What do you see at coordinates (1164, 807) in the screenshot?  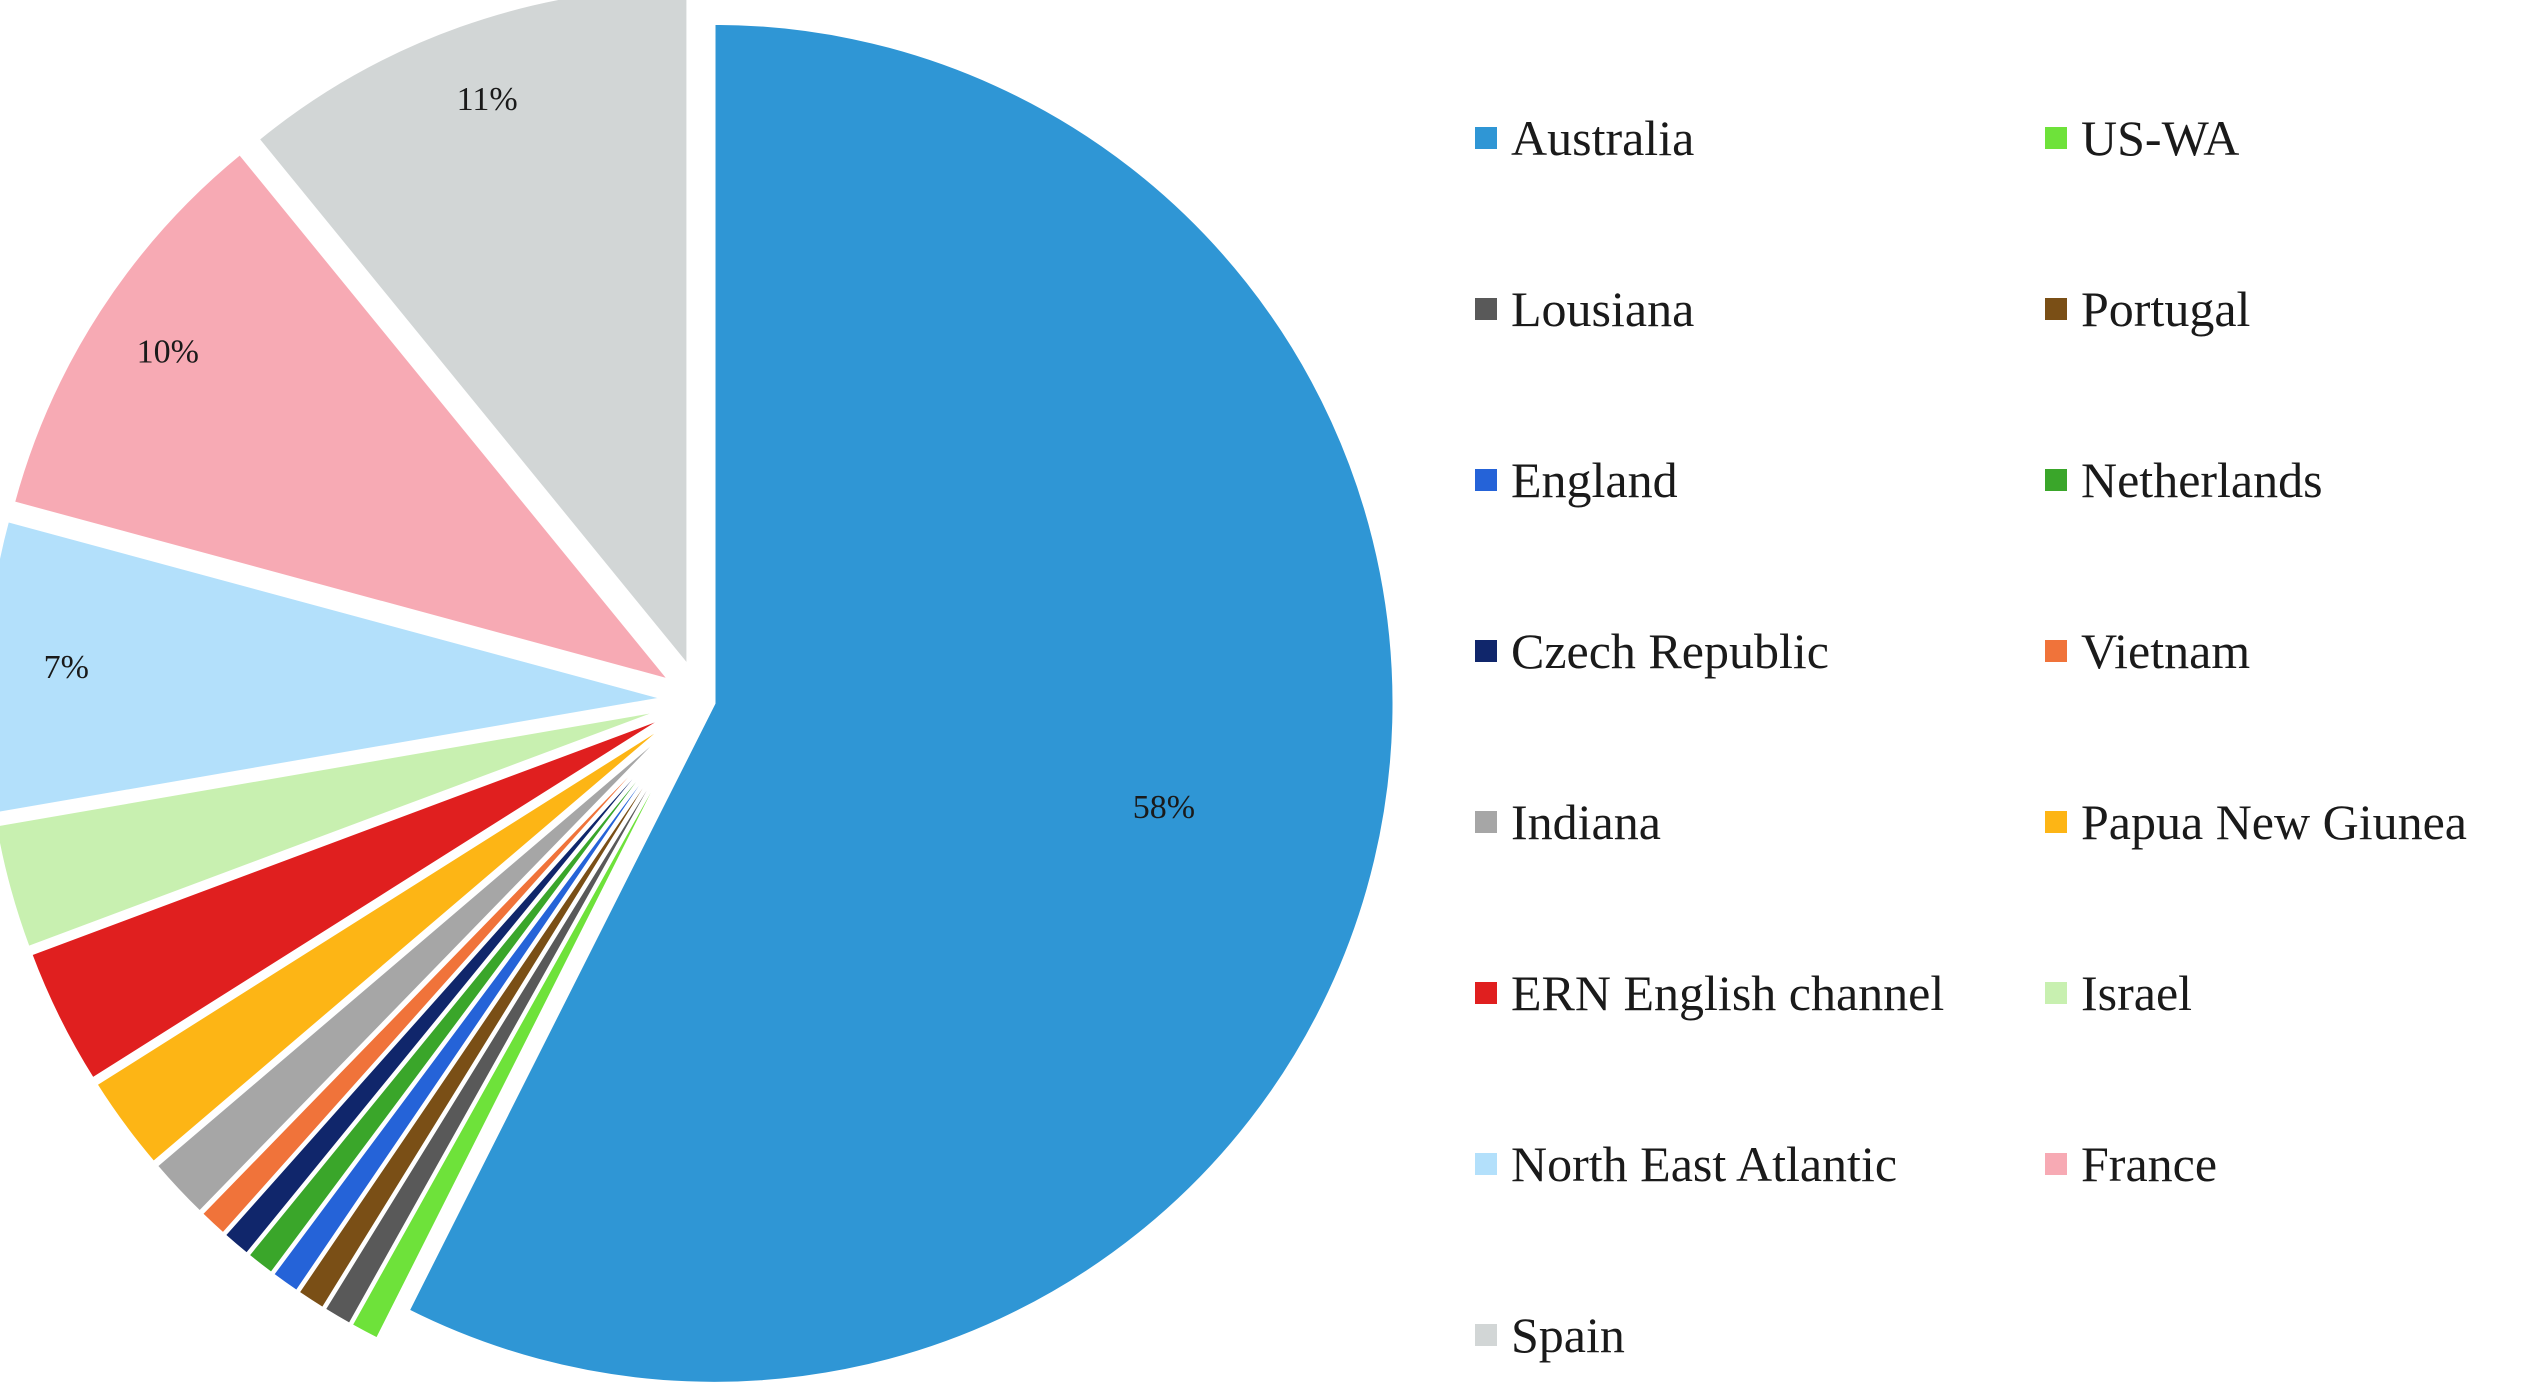 I see `slice-label-australia: 58%` at bounding box center [1164, 807].